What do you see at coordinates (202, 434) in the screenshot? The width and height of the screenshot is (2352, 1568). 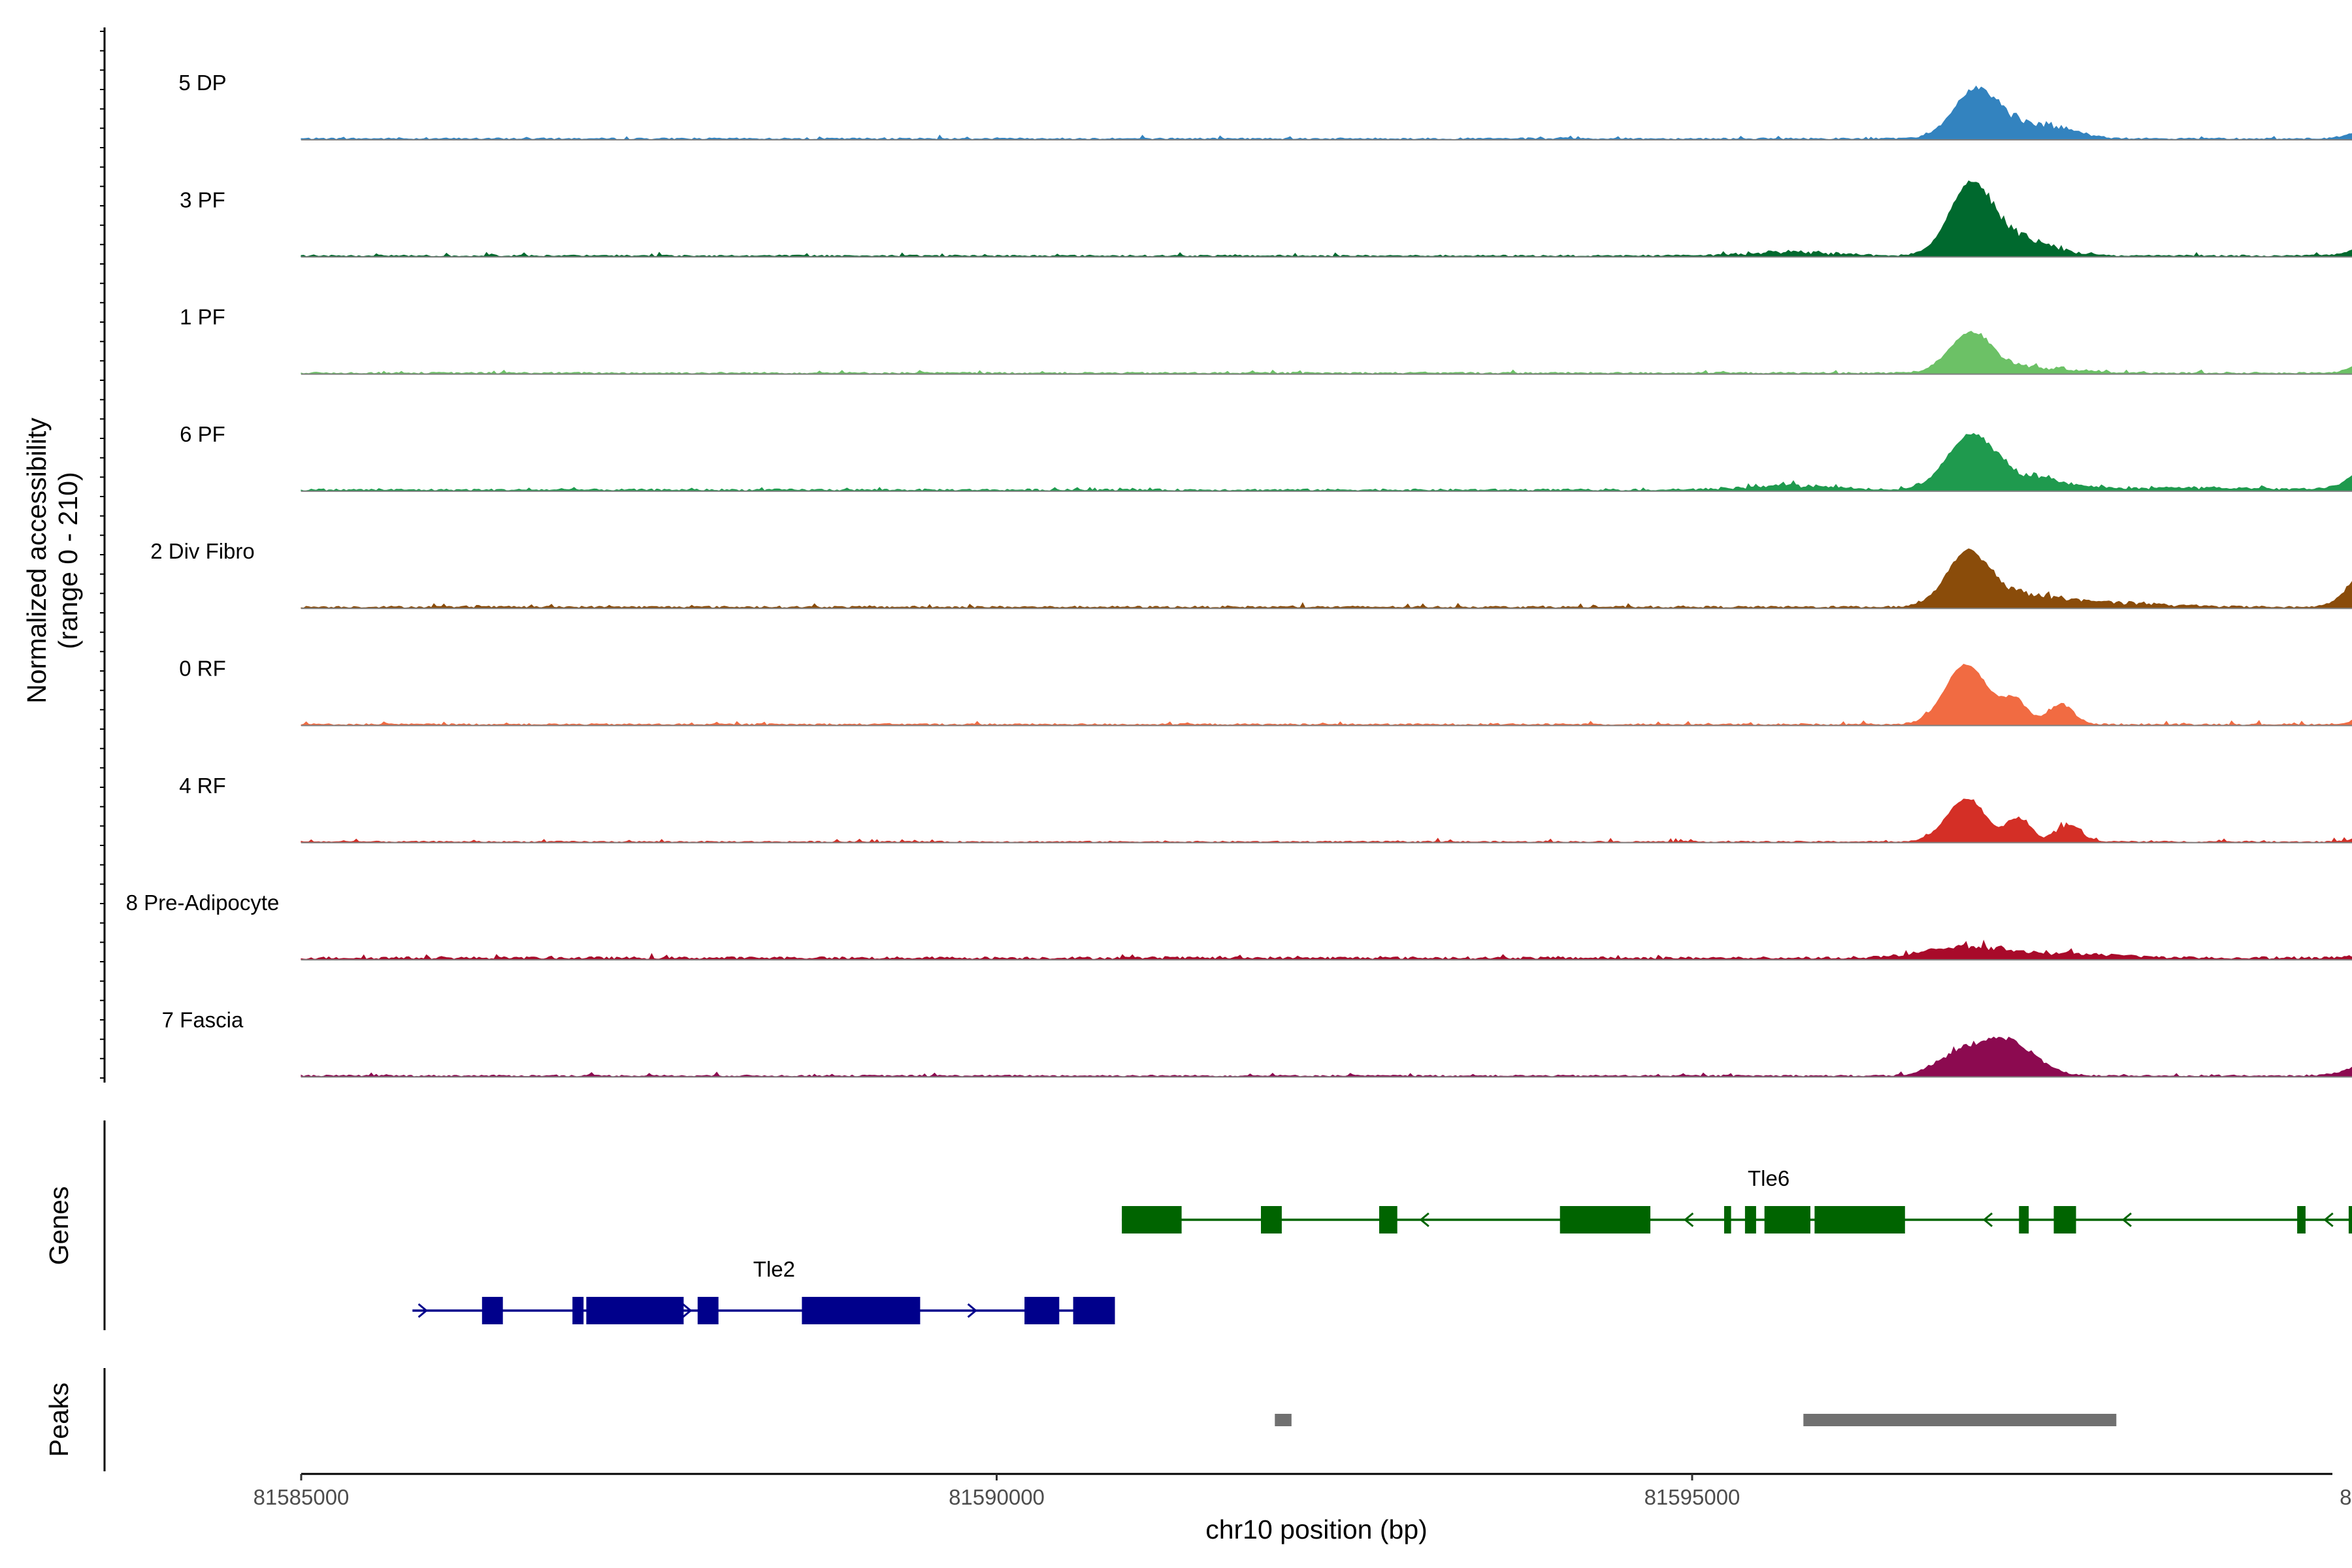 I see `track-label: 6 PF` at bounding box center [202, 434].